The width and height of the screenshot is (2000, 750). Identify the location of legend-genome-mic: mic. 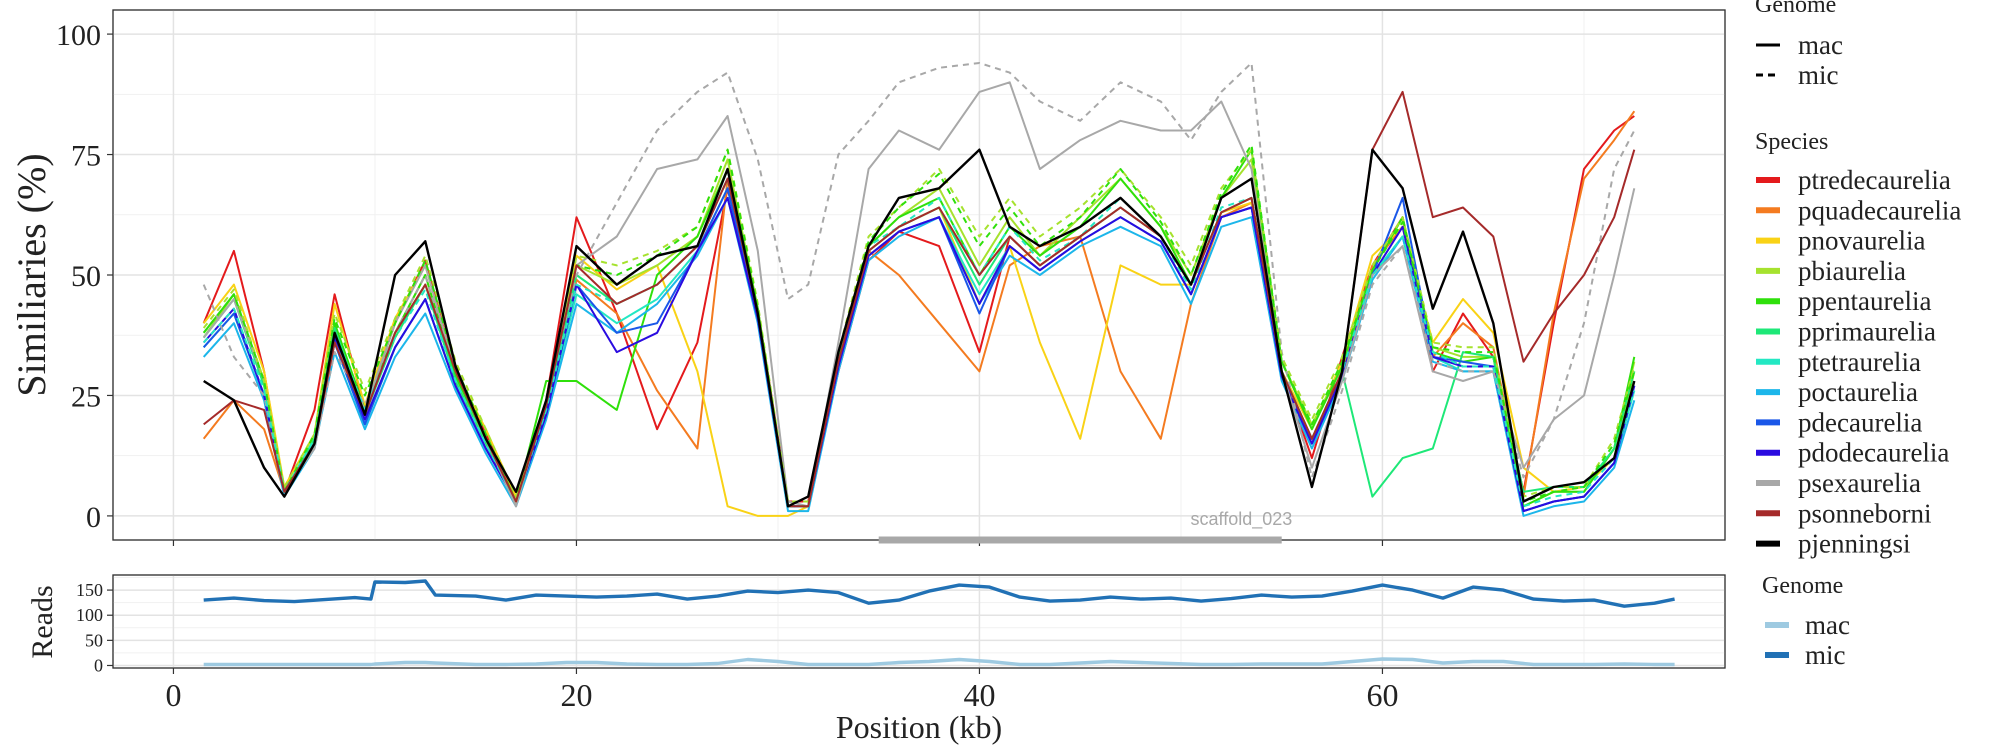
(1818, 75).